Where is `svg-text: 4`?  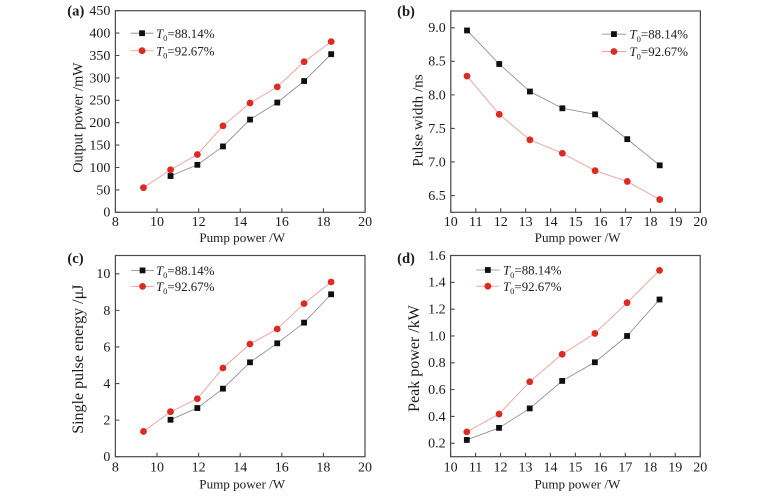
svg-text: 4 is located at coordinates (106, 384).